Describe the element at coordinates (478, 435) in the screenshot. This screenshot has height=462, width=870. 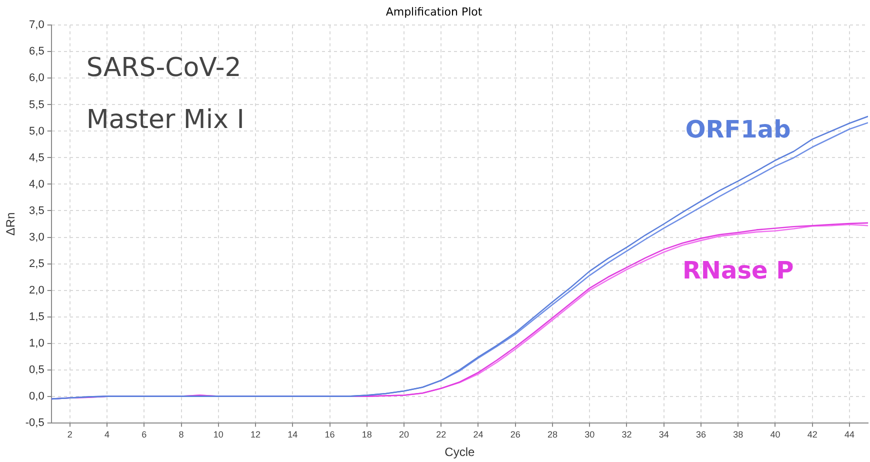
I see `x-tick-label: 24` at that location.